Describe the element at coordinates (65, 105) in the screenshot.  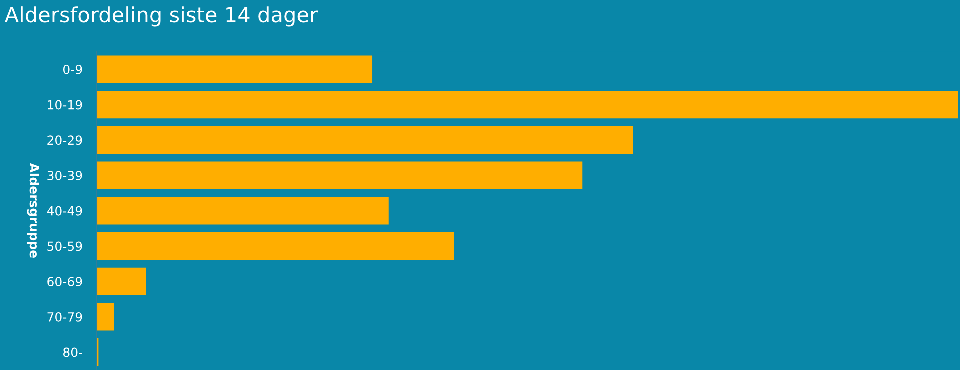
I see `y-tick-label: 10-19` at that location.